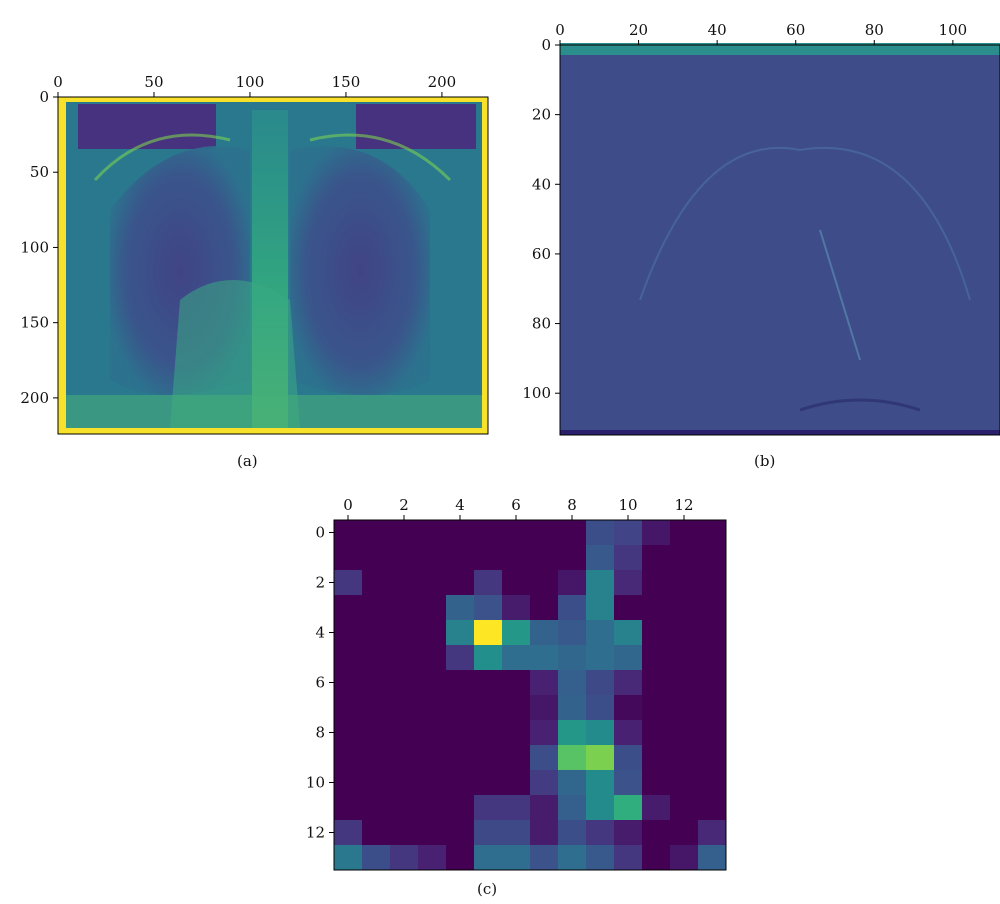 This screenshot has width=1000, height=904. Describe the element at coordinates (44, 97) in the screenshot. I see `y-tick-label: 0` at that location.